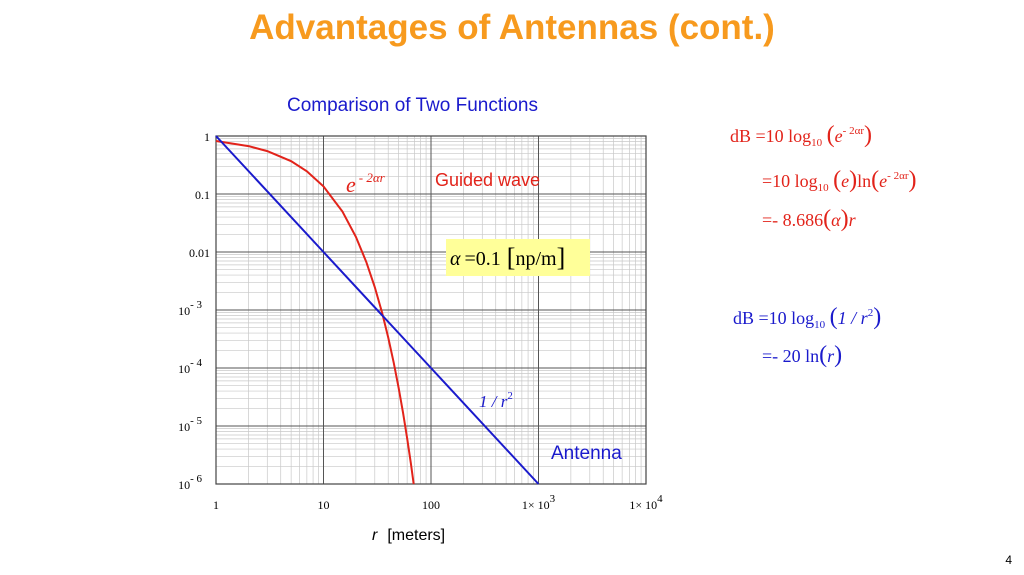  Describe the element at coordinates (315, 312) in the screenshot. I see `series-line-exponential` at that location.